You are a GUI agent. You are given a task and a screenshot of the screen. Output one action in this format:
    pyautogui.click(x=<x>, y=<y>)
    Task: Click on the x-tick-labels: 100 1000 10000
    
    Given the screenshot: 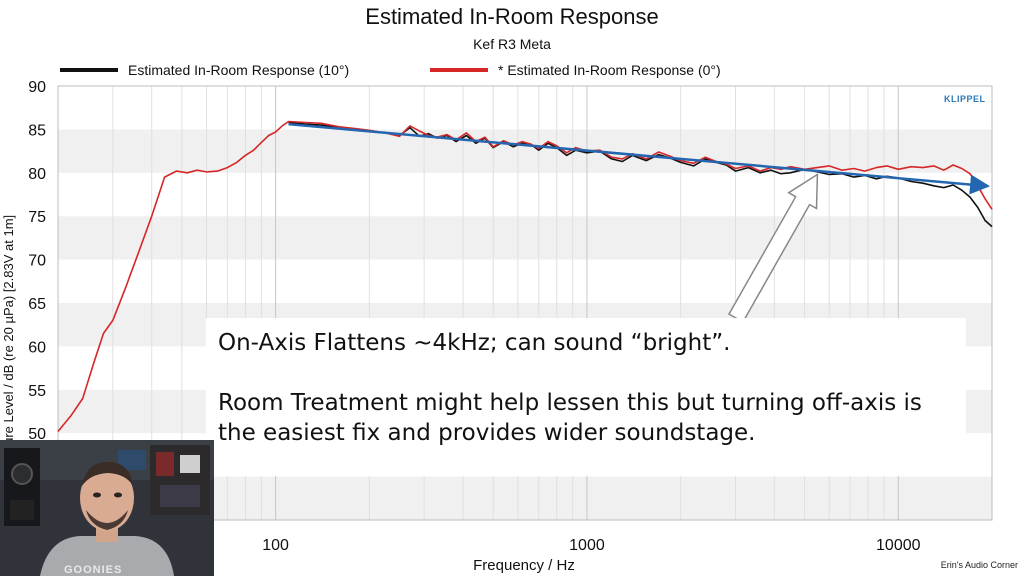 What is the action you would take?
    pyautogui.click(x=591, y=545)
    